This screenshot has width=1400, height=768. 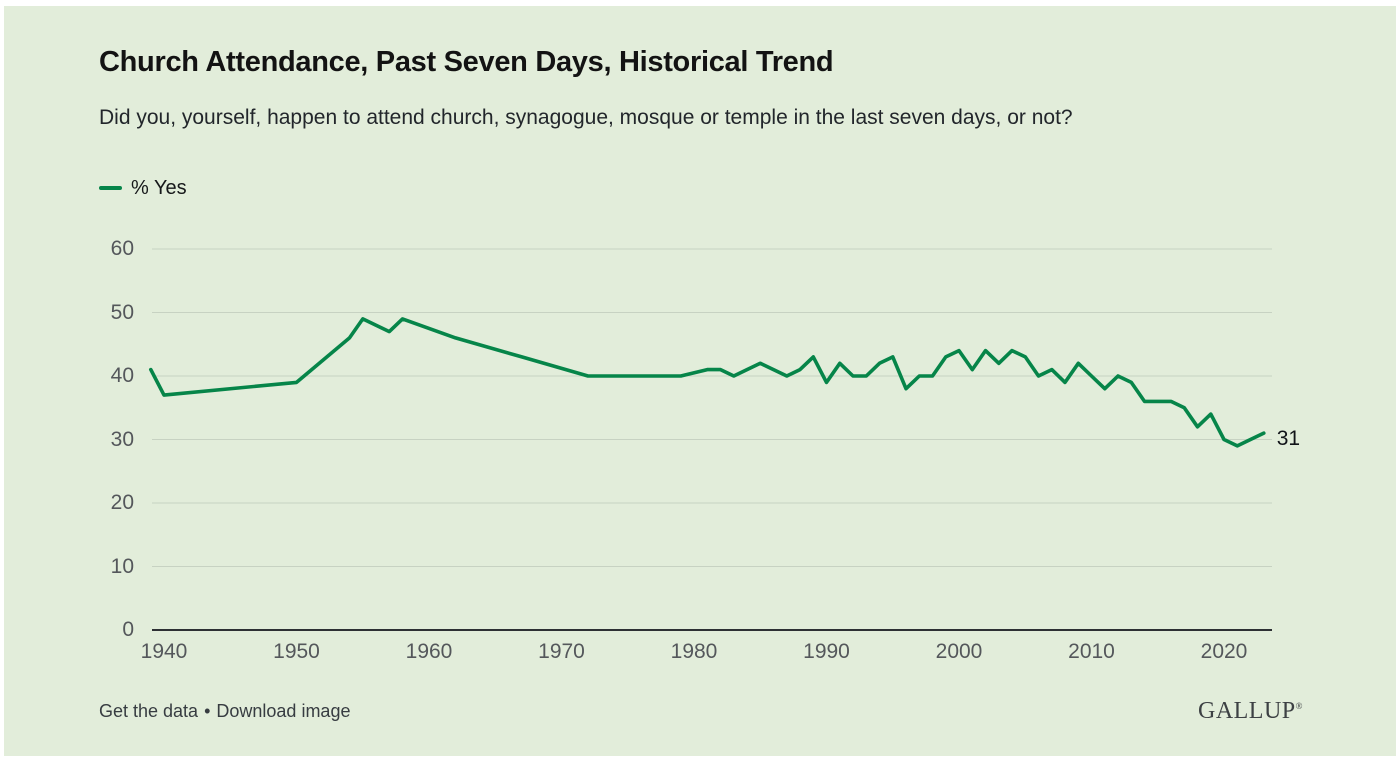 I want to click on x-axis-tick-label: 2000, so click(x=959, y=651).